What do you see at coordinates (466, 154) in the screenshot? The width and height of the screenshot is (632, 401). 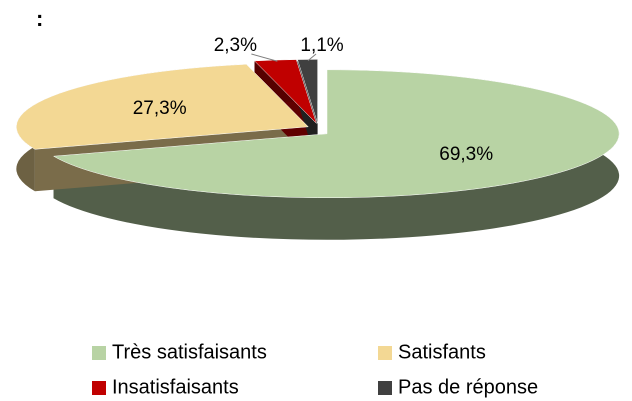 I see `data-label: 69,3%` at bounding box center [466, 154].